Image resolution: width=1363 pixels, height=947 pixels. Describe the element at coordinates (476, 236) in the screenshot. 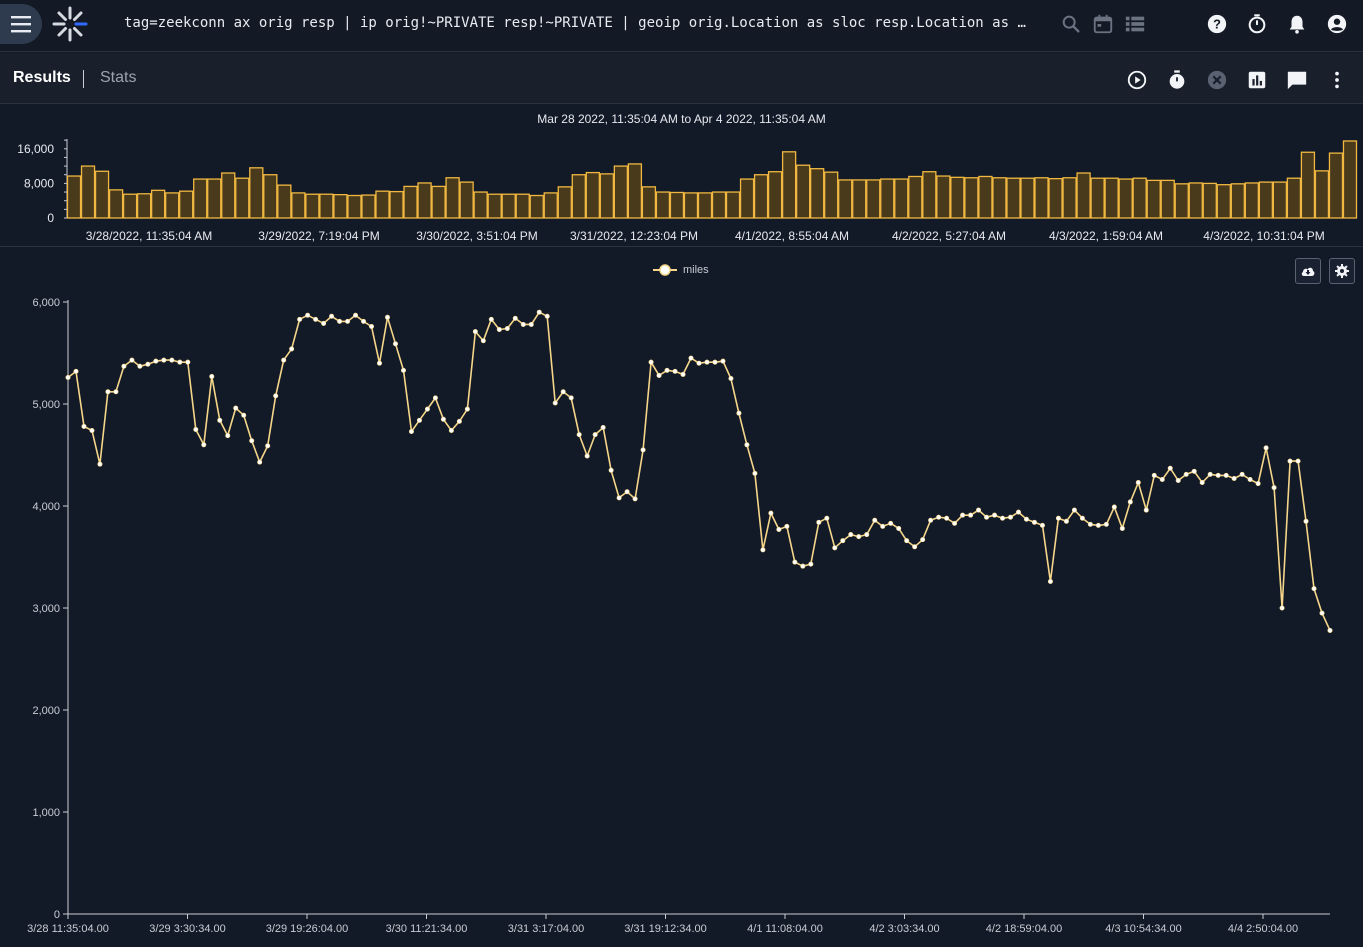

I see `overview-x-tick-label: 3/30/2022, 3:51:04 PM` at that location.